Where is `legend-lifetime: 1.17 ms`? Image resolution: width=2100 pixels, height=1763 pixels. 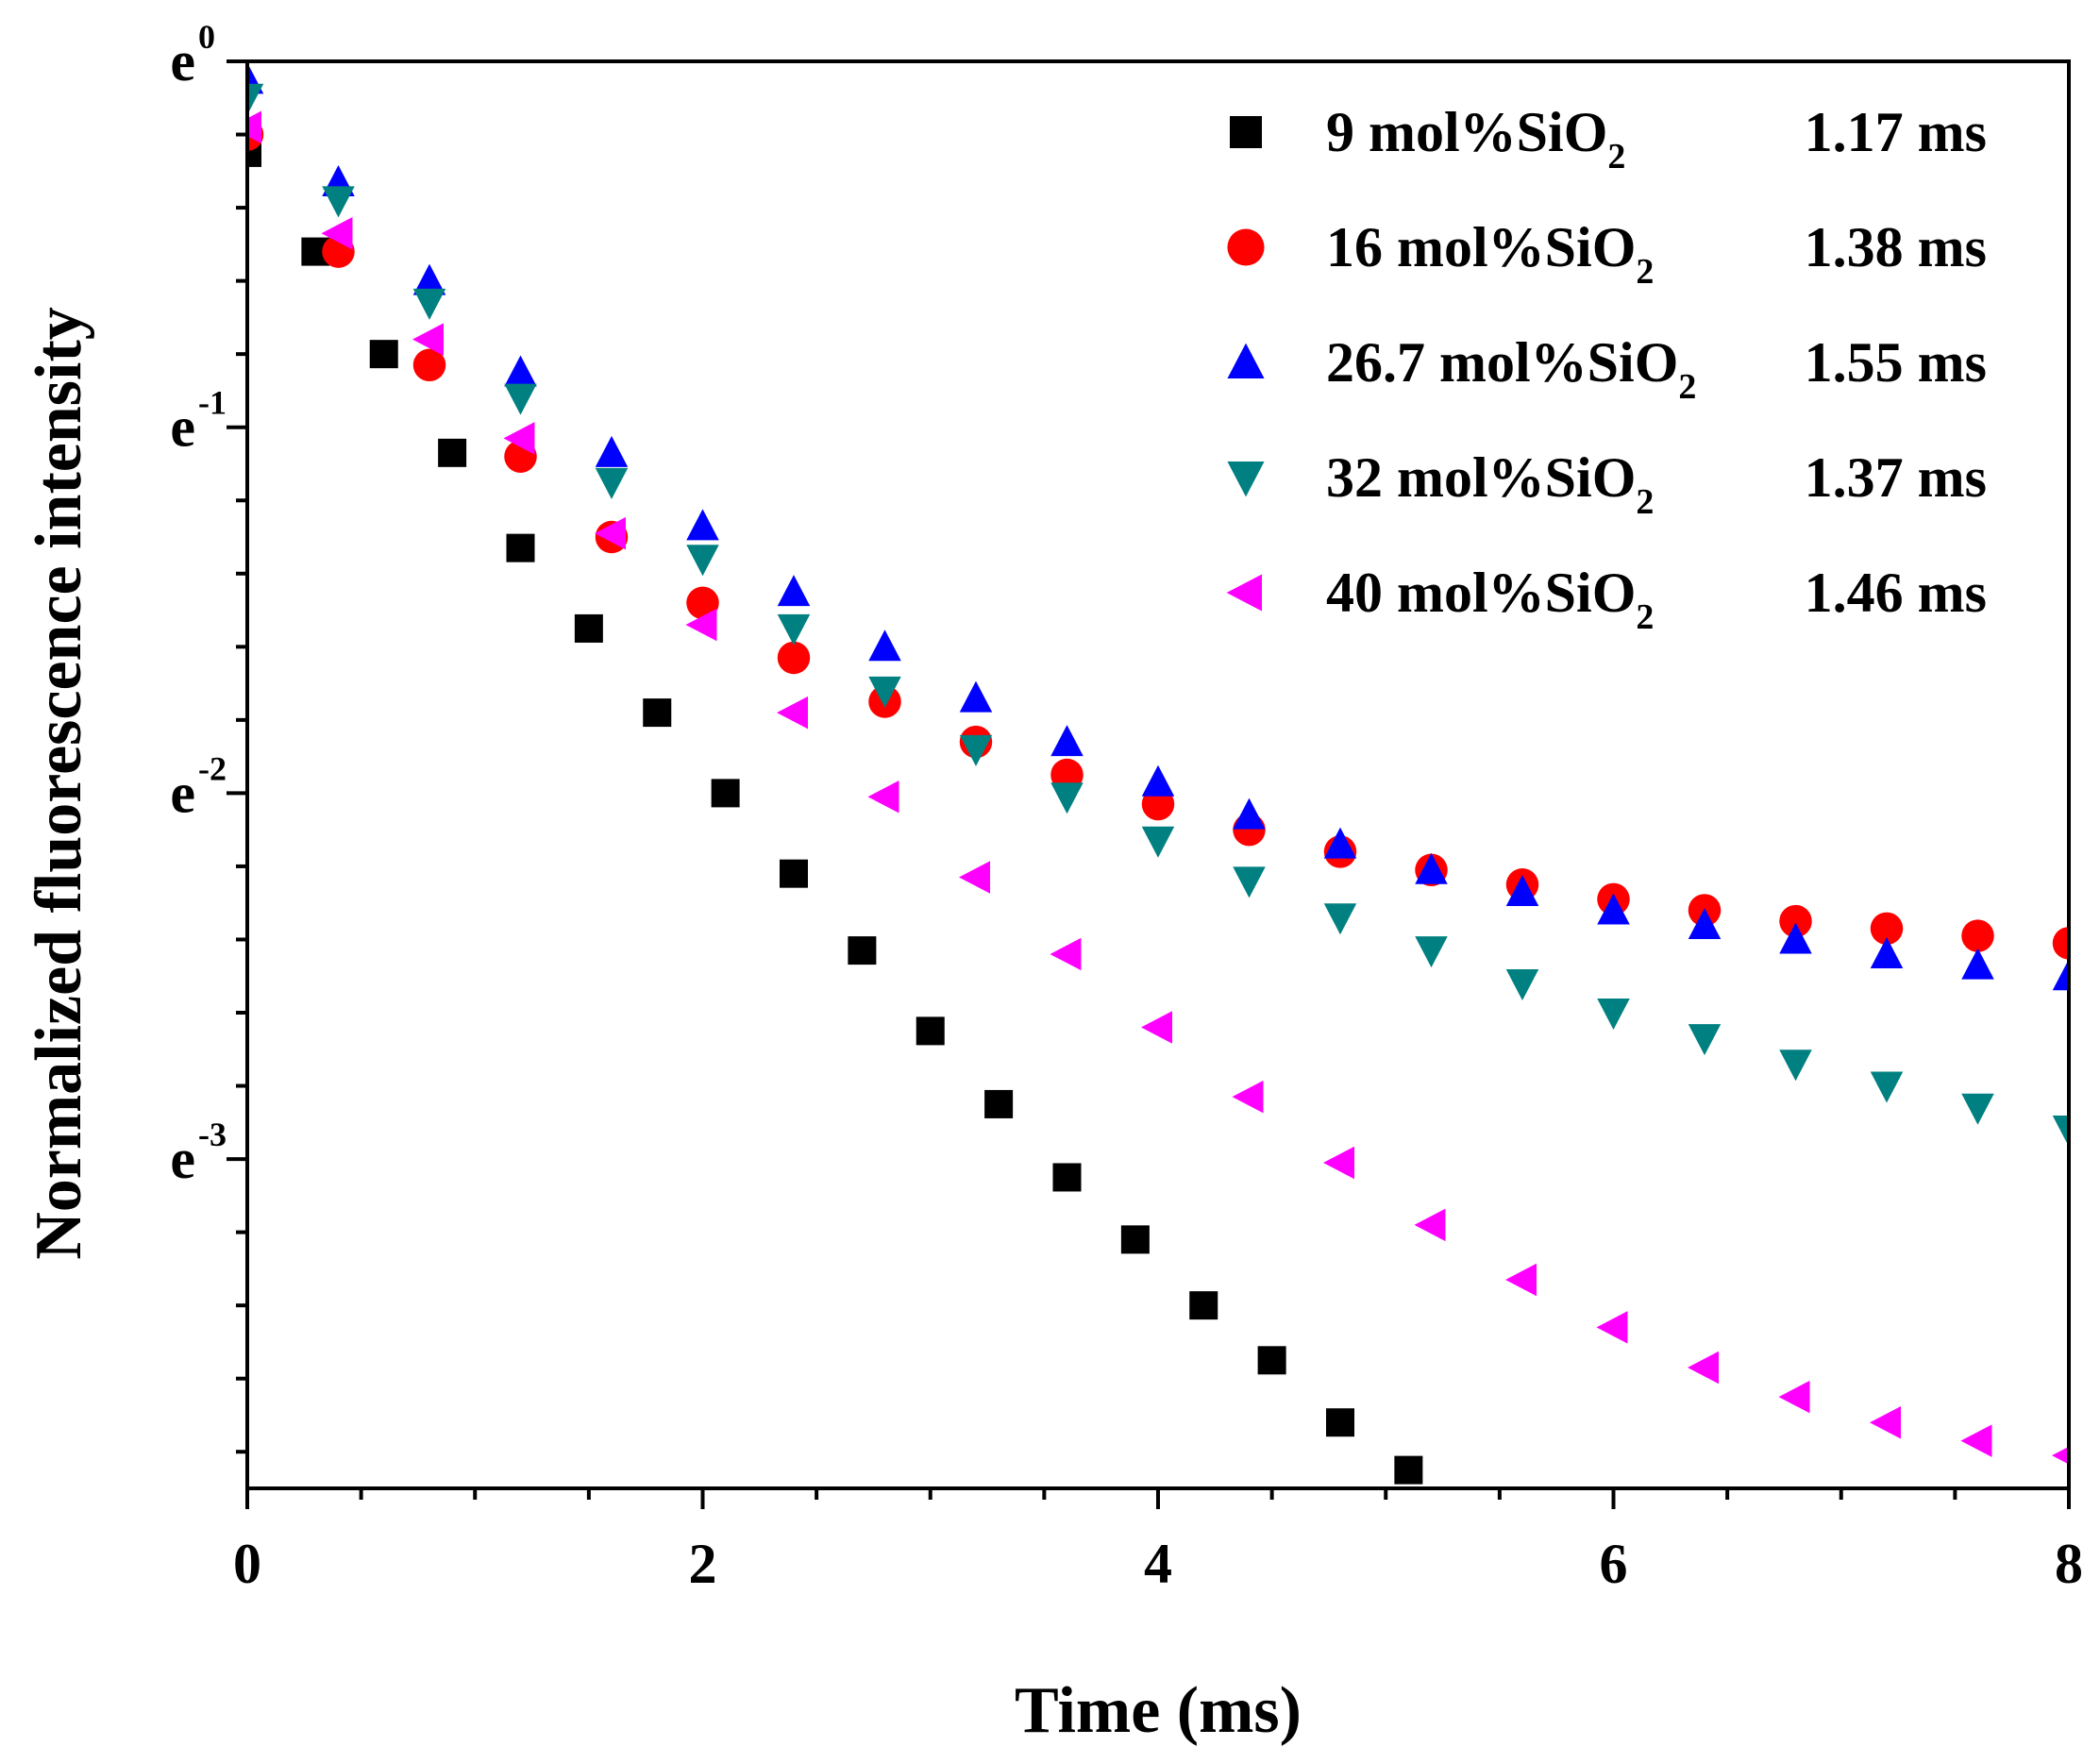 legend-lifetime: 1.17 ms is located at coordinates (1896, 132).